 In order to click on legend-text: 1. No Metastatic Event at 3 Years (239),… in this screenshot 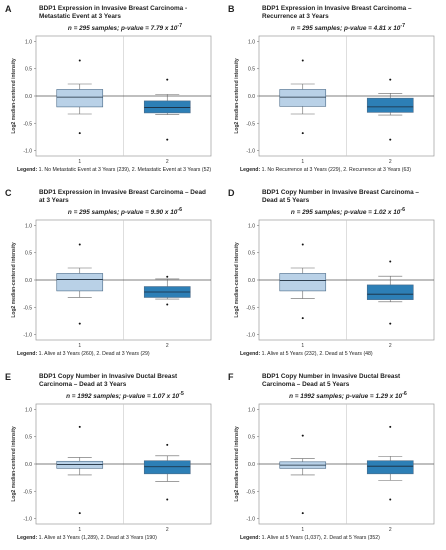, I will do `click(125, 170)`.